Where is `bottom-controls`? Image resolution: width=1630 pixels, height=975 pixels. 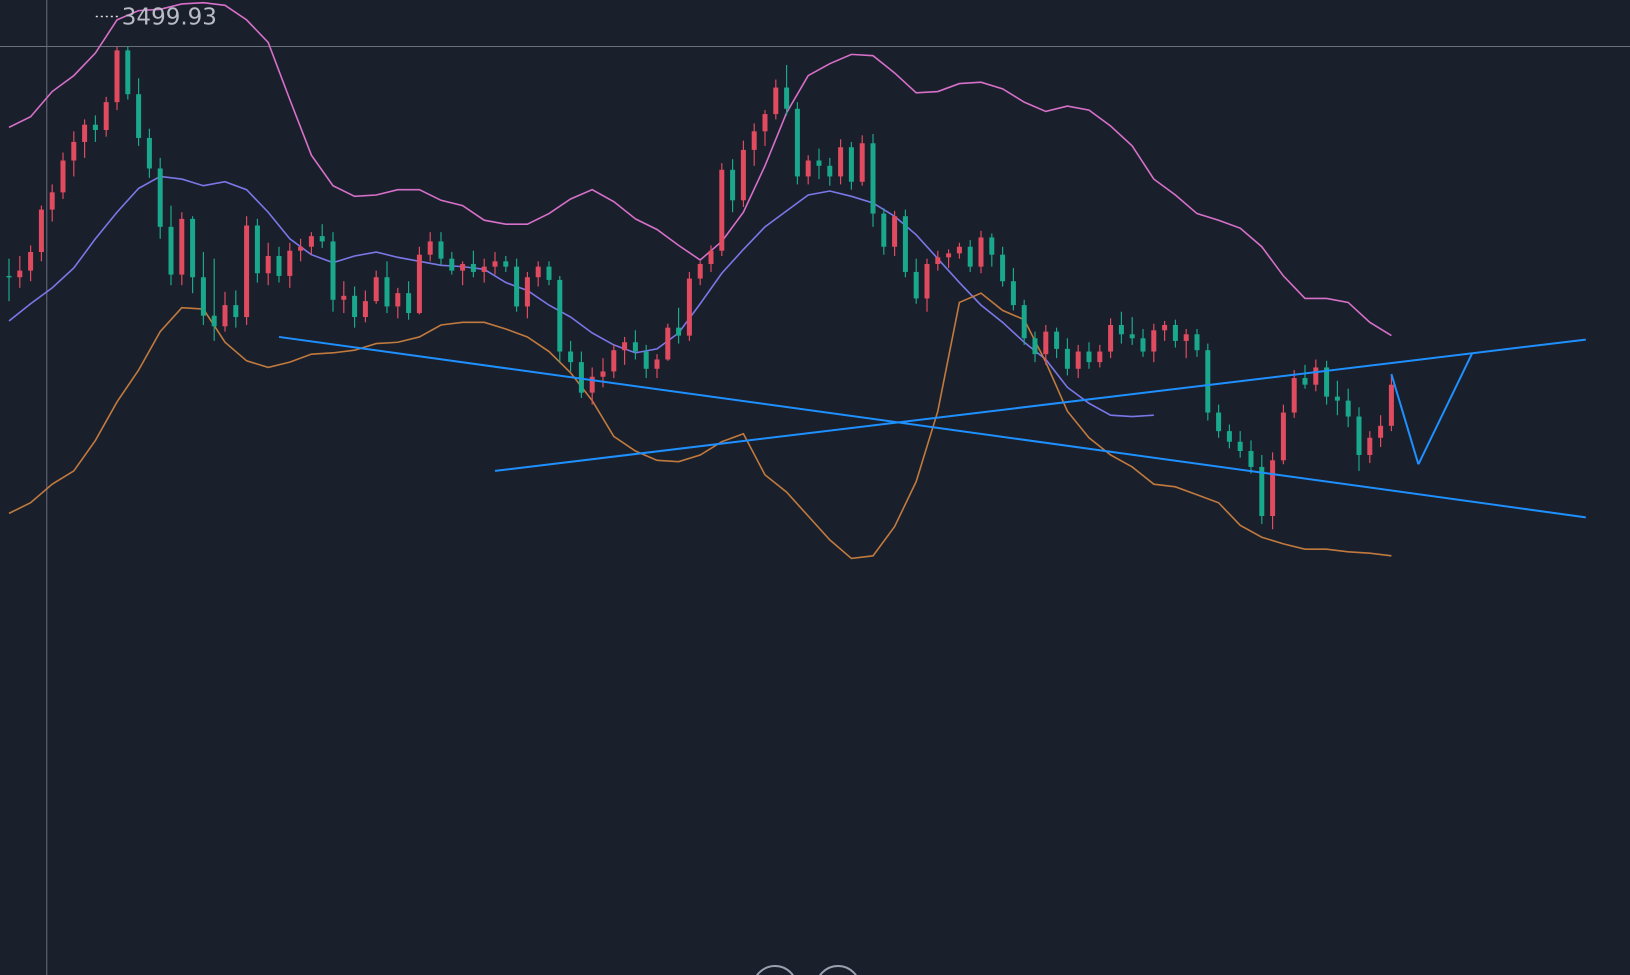
bottom-controls is located at coordinates (806, 970).